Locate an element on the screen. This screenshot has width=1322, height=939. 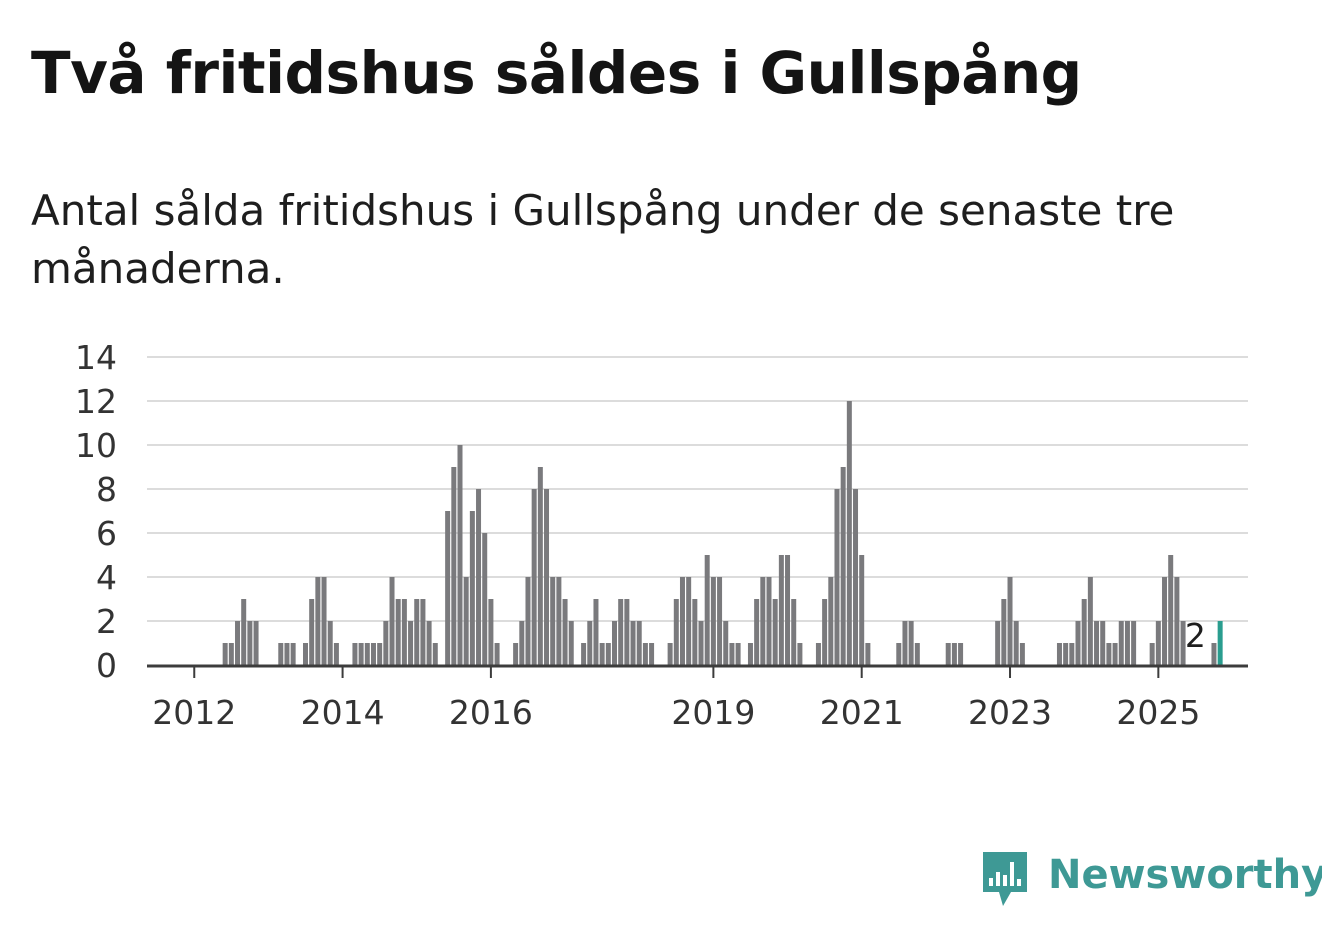
x-tick-label: 2021 is located at coordinates (862, 712).